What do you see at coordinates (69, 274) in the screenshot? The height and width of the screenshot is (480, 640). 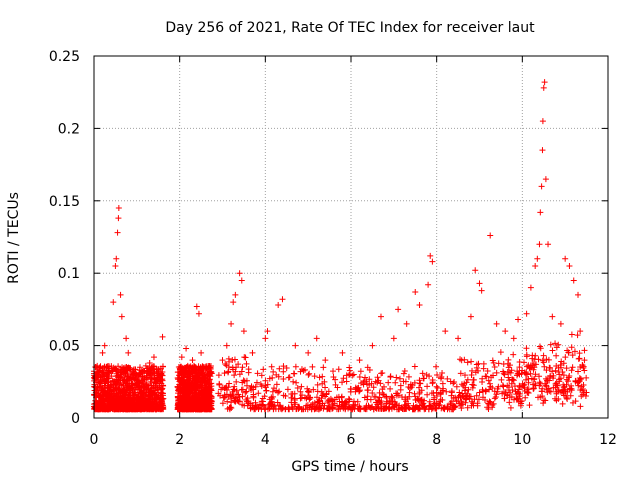 I see `y-tick-label: 0.1` at bounding box center [69, 274].